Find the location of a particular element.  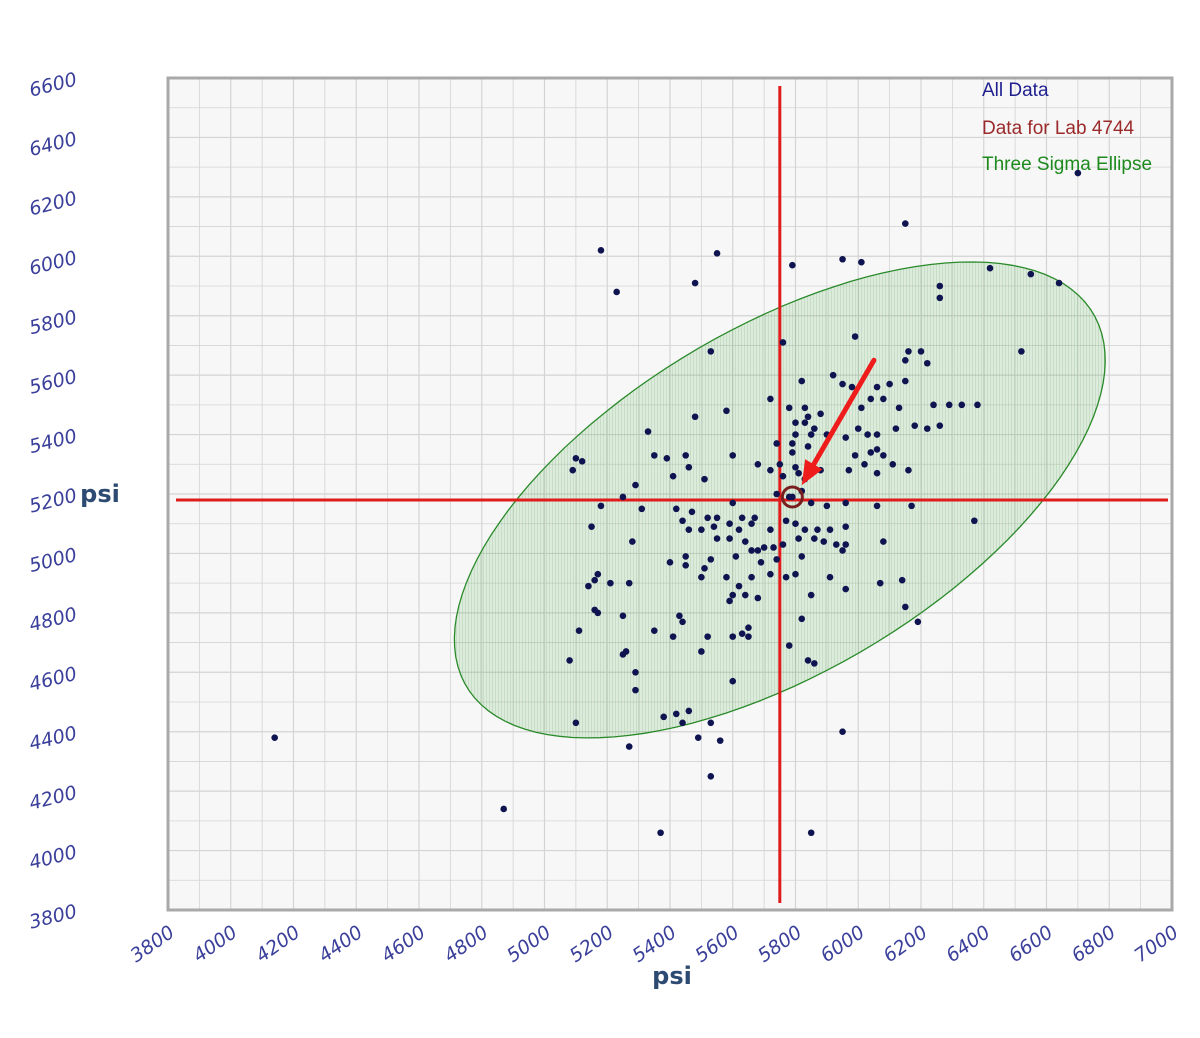

y-tick-label: 6600 is located at coordinates (53, 85).